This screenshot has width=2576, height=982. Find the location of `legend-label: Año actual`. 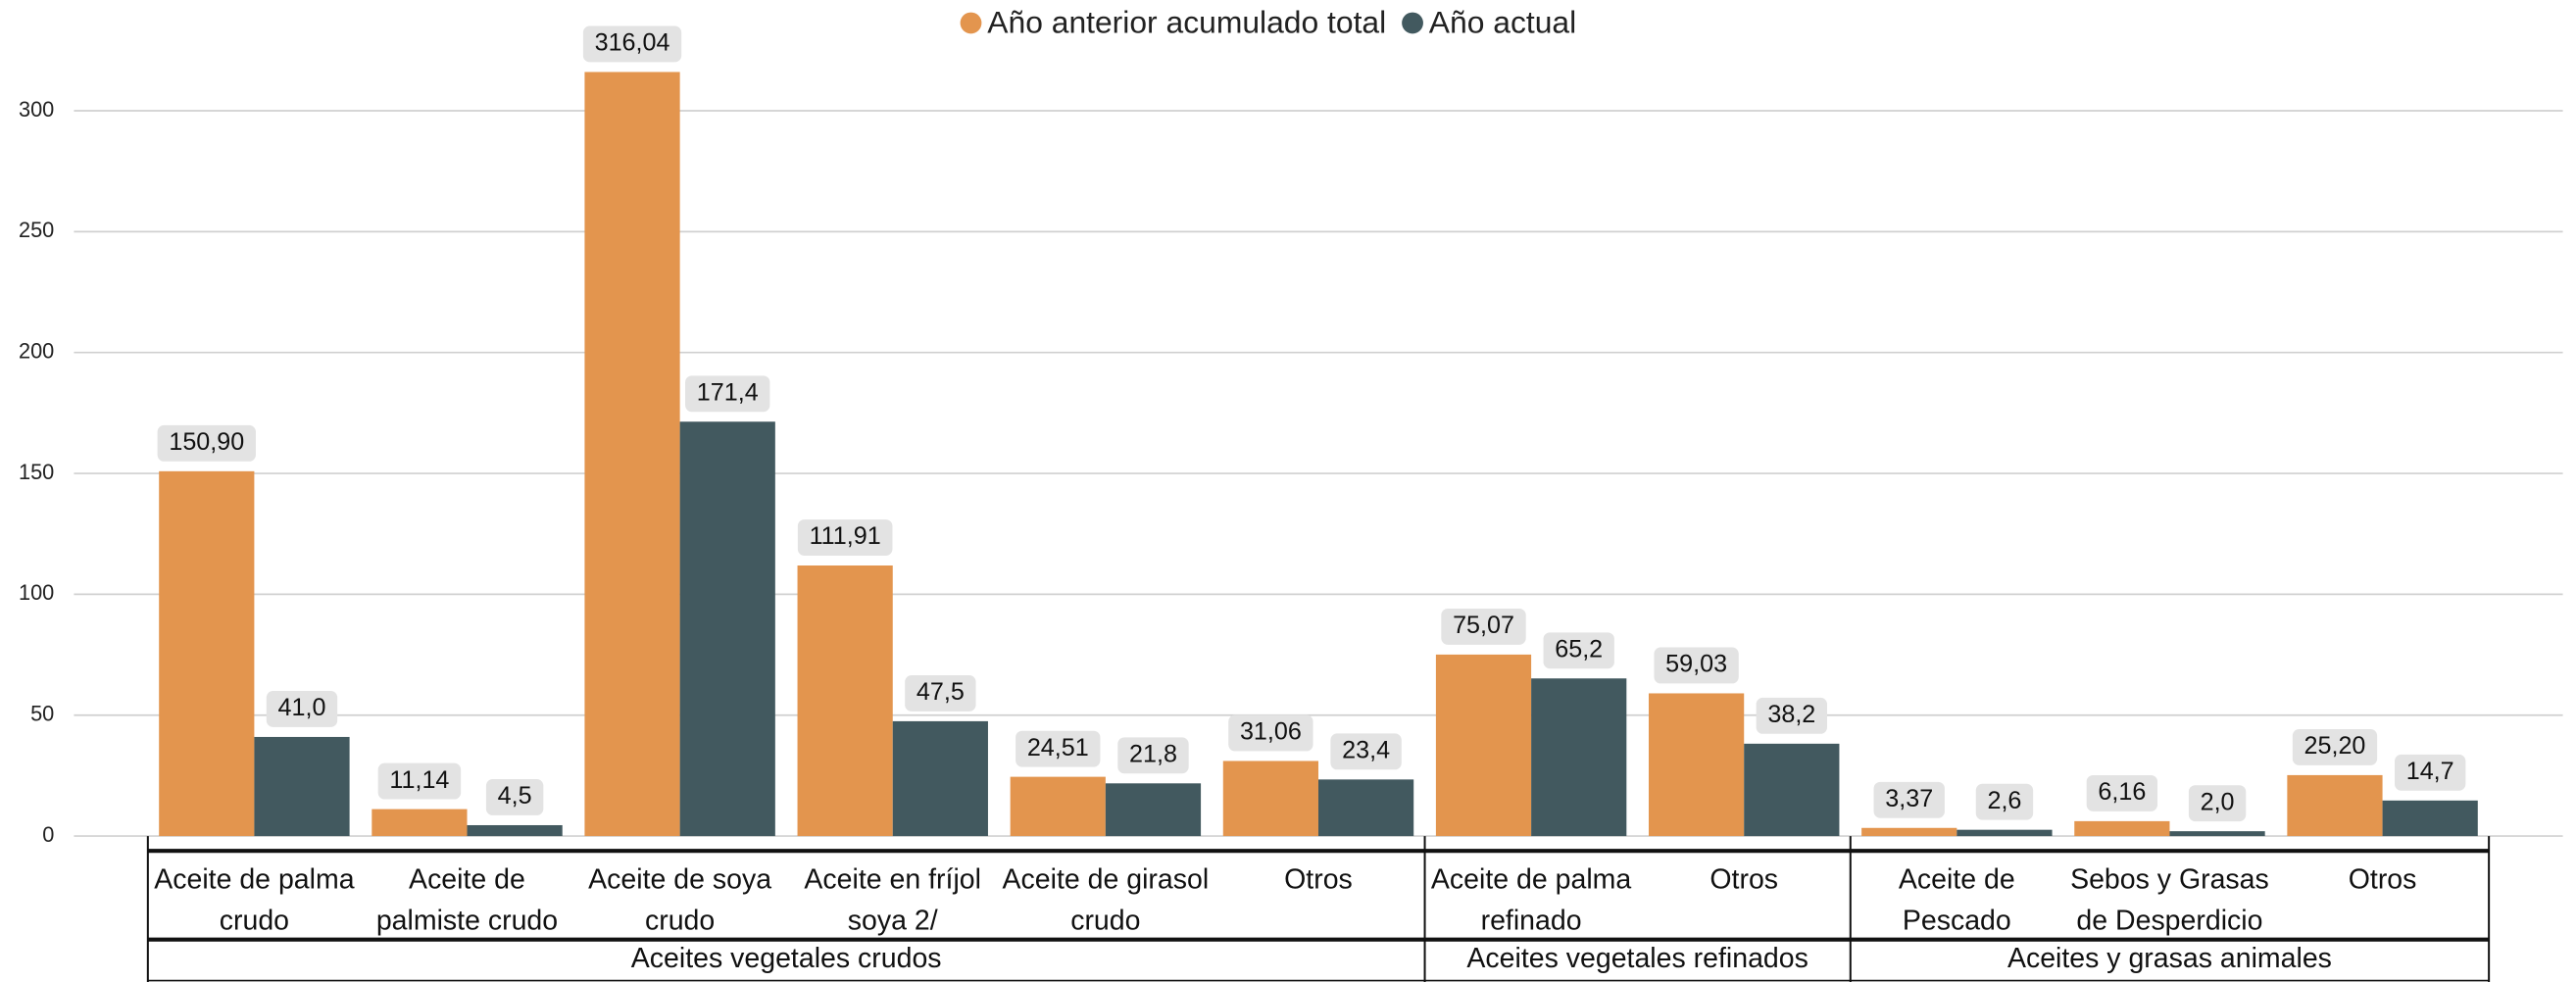

legend-label: Año actual is located at coordinates (1502, 23).